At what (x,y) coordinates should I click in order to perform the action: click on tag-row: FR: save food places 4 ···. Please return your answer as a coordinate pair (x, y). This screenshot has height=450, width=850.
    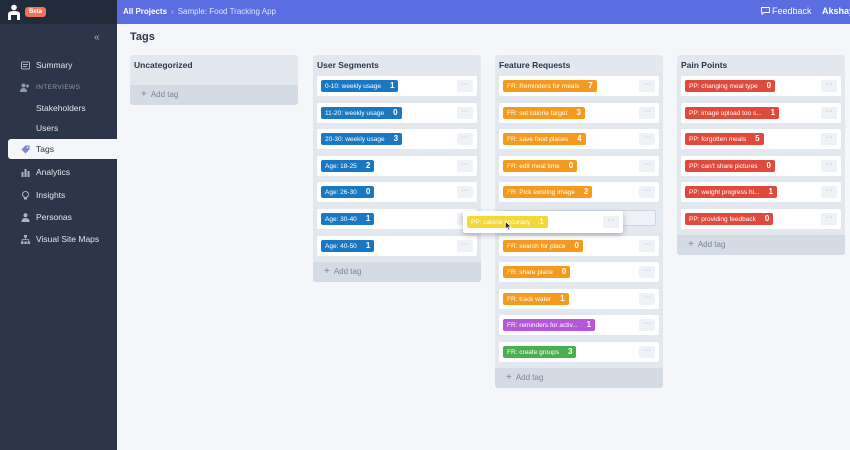
    Looking at the image, I should click on (579, 139).